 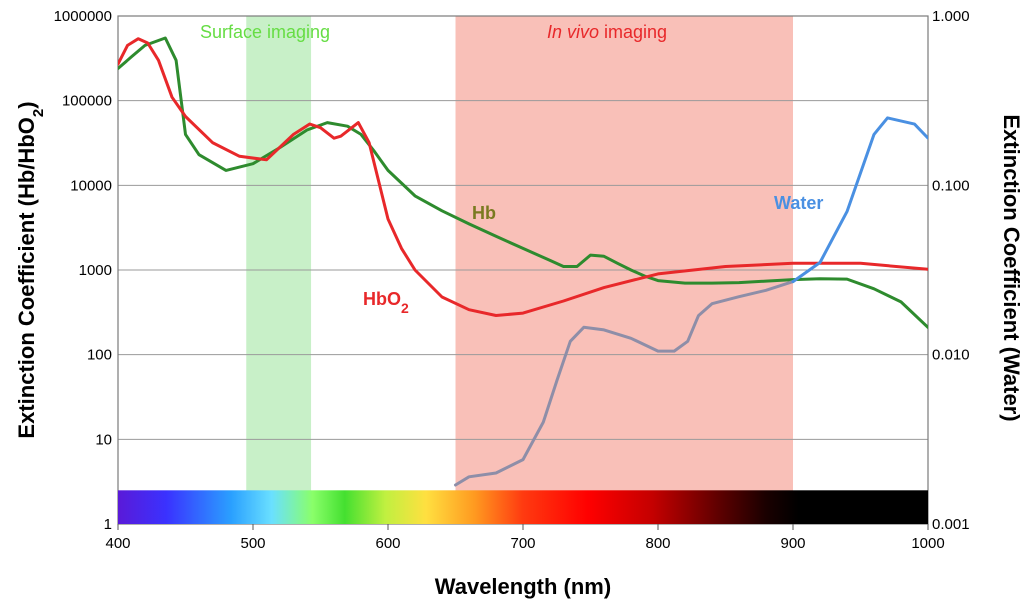 I want to click on x-axis-title: Wavelength (nm), so click(x=523, y=586).